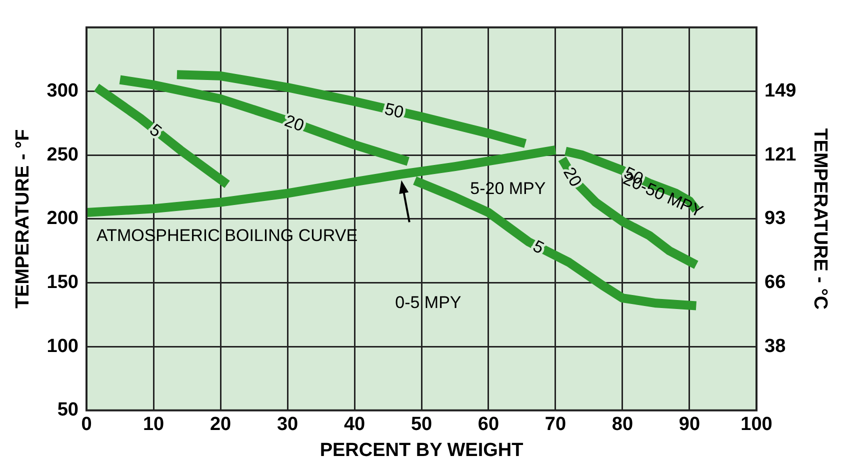 The height and width of the screenshot is (474, 847). Describe the element at coordinates (62, 91) in the screenshot. I see `y-tick-label: 300` at that location.